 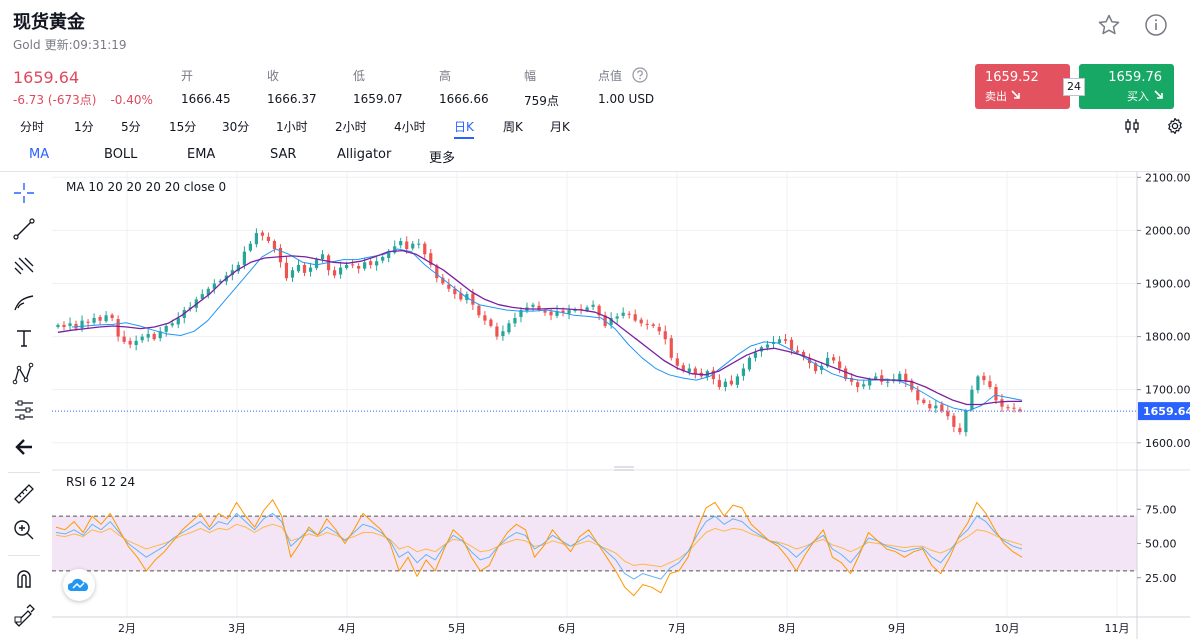 I want to click on zoom-in-icon, so click(x=24, y=530).